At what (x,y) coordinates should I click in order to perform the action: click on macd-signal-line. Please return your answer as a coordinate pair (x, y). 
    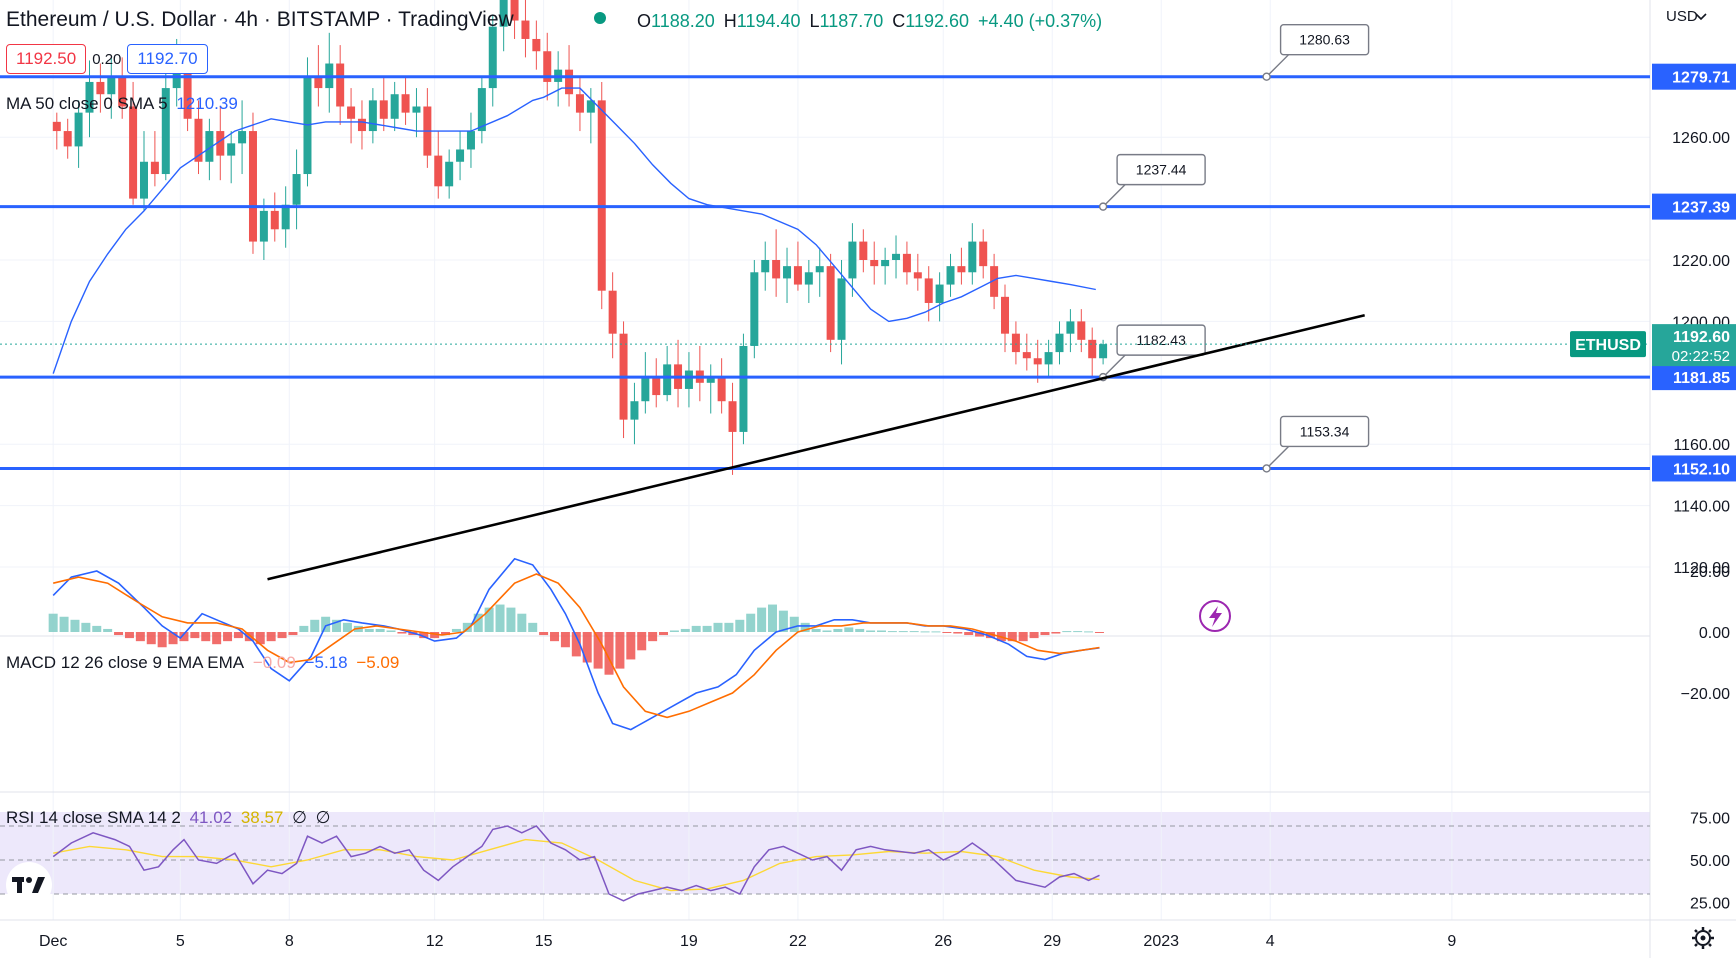
    Looking at the image, I should click on (576, 646).